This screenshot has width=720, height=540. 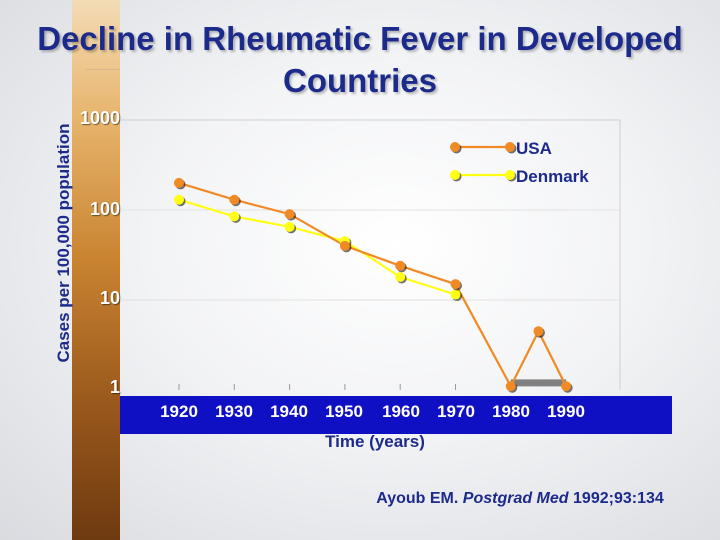 I want to click on x-axis-label: Time (years), so click(x=375, y=441).